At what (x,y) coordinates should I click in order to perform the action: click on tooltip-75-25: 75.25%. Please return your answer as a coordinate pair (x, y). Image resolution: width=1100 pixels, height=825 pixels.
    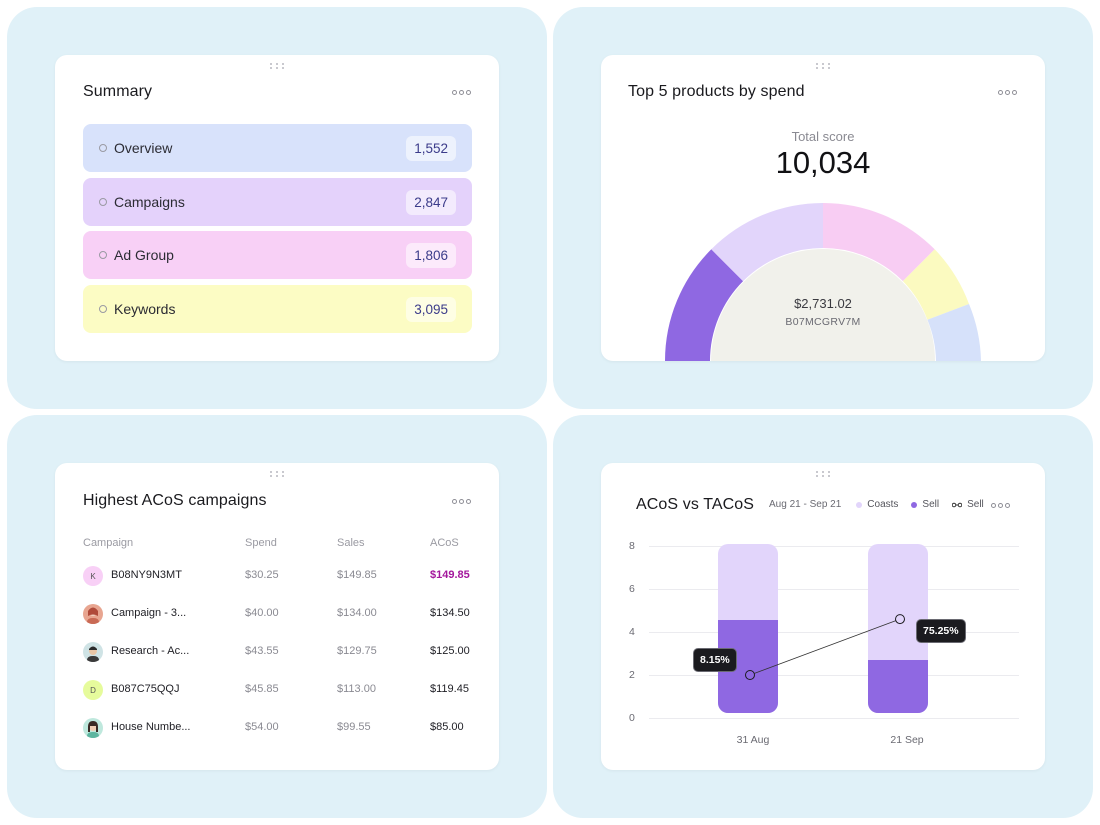
    Looking at the image, I should click on (941, 631).